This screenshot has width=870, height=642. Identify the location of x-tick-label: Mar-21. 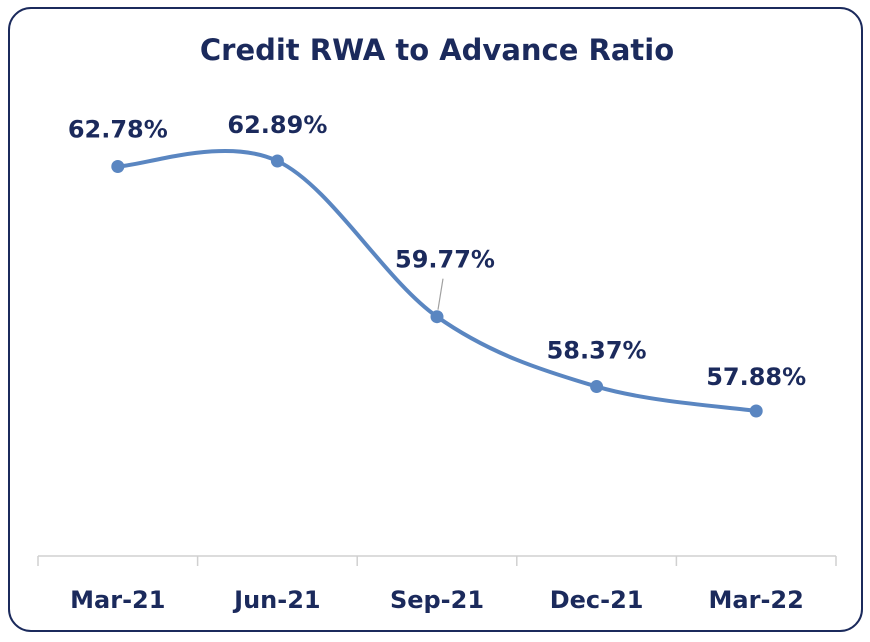
(117, 600).